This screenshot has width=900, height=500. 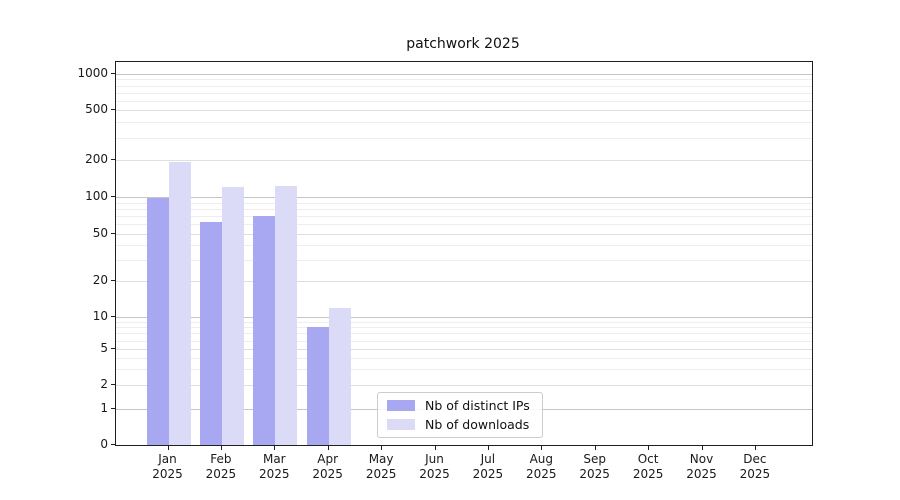 What do you see at coordinates (701, 459) in the screenshot?
I see `x-tick-label-line: Nov` at bounding box center [701, 459].